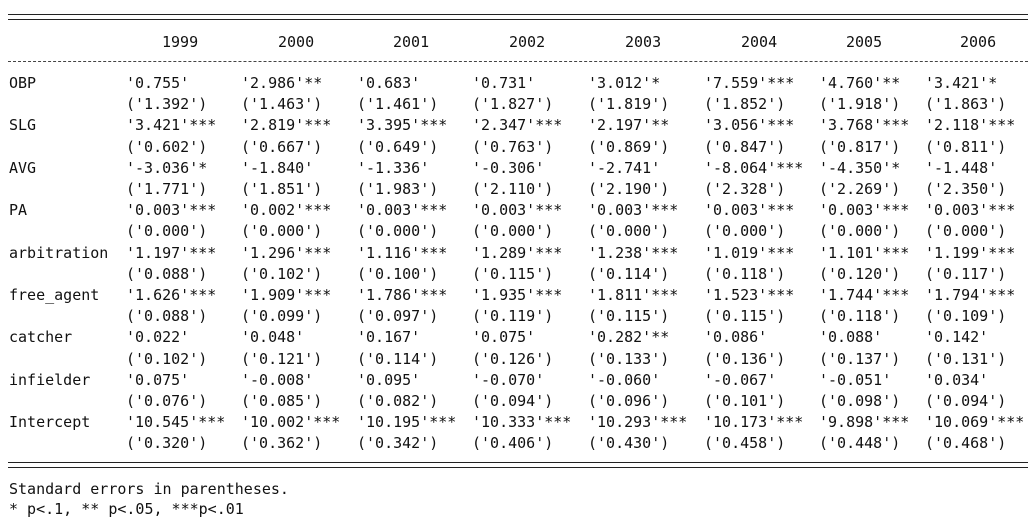 This screenshot has height=521, width=1036. What do you see at coordinates (282, 104) in the screenshot?
I see `standard-error-cell: ('1.463')` at bounding box center [282, 104].